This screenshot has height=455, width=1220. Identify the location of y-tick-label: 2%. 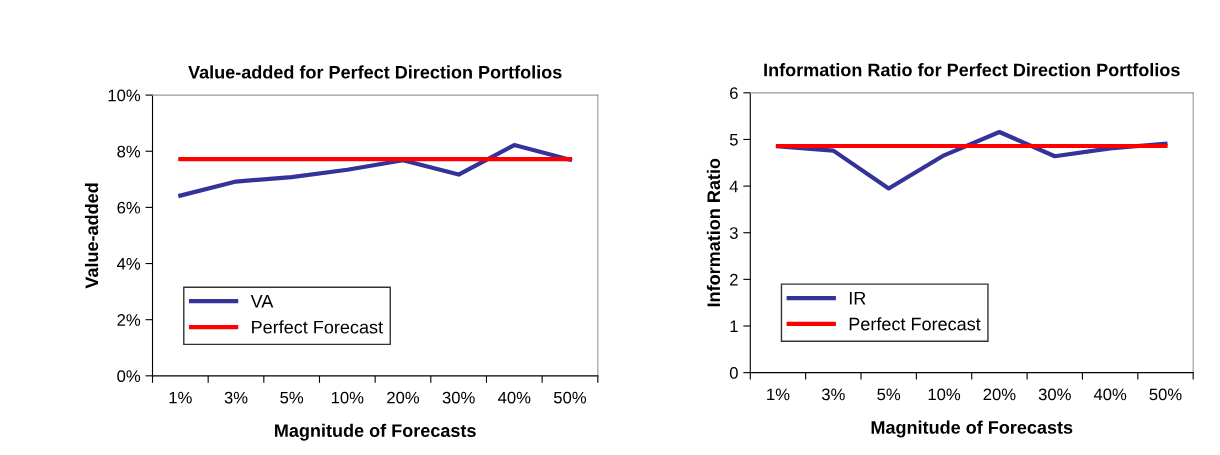
(129, 320).